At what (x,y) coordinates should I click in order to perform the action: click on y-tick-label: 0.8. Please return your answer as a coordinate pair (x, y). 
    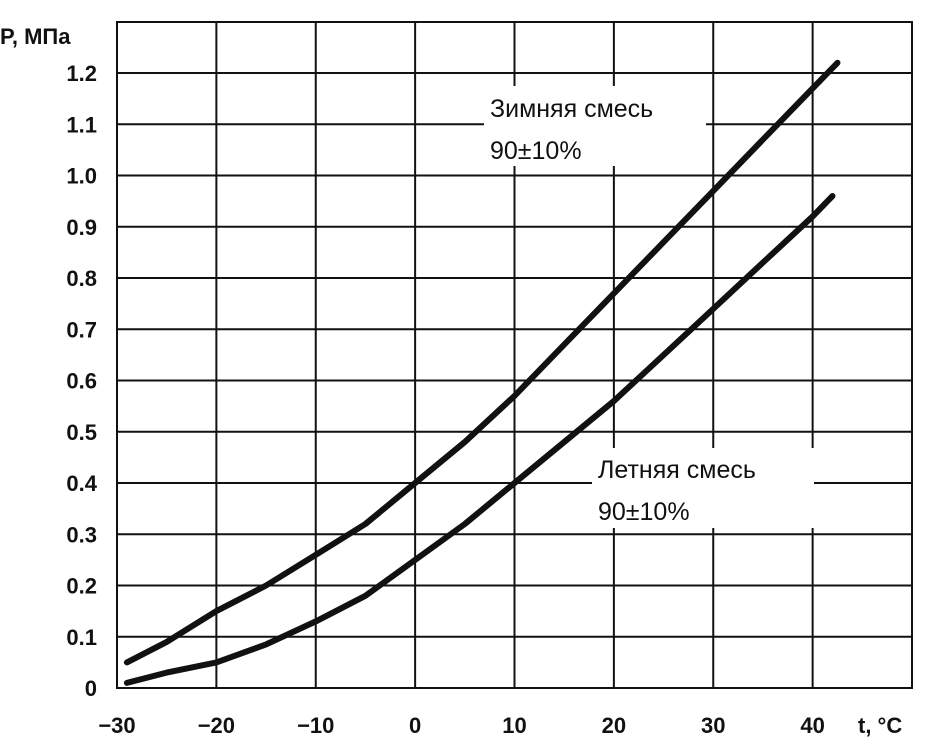
    Looking at the image, I should click on (81, 278).